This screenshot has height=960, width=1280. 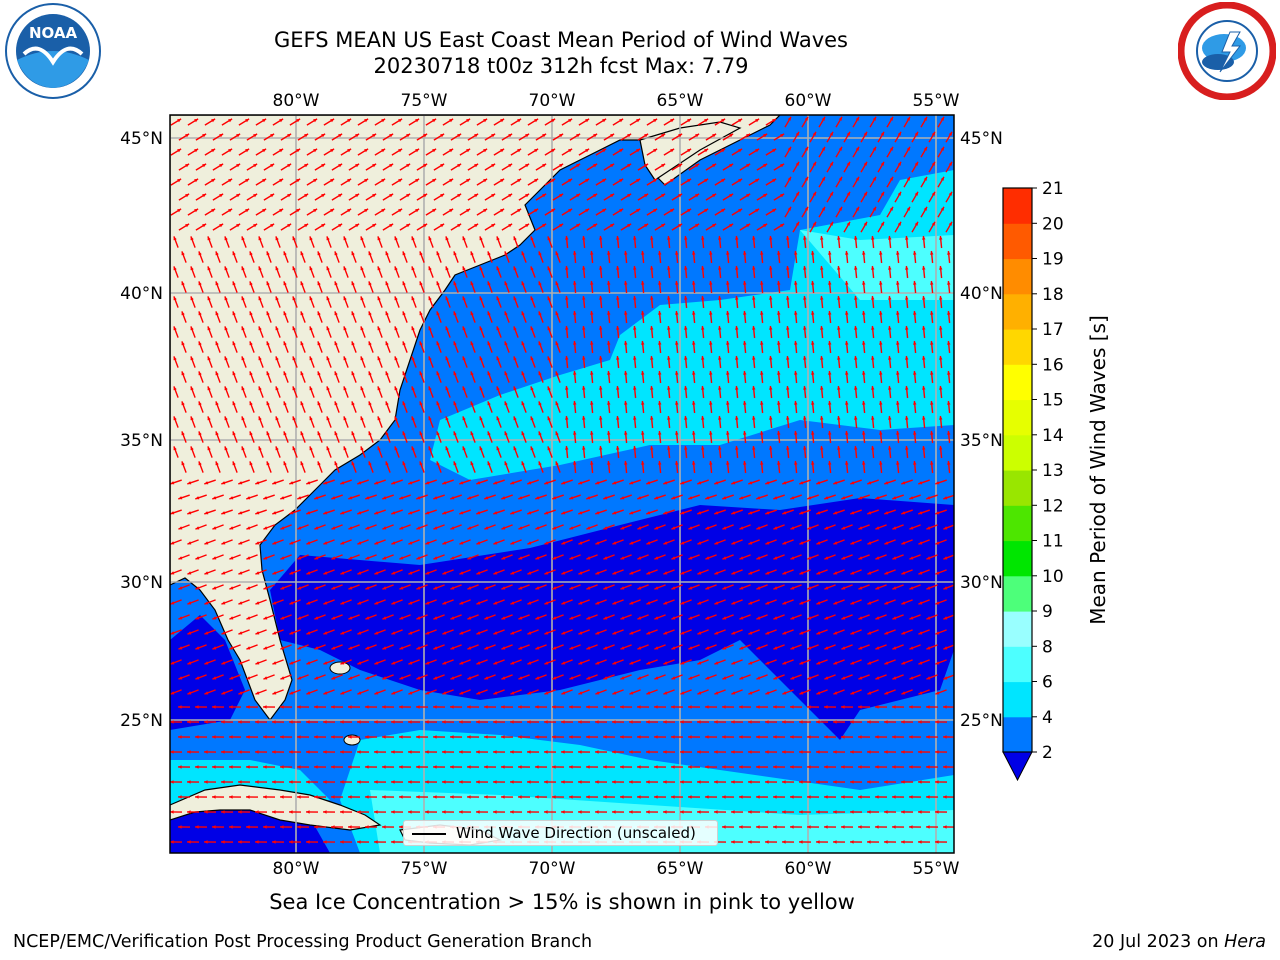 What do you see at coordinates (1048, 471) in the screenshot?
I see `colorbar-ticks: 2 4 6 8 9 10 11 12 13 14 15 16 17 18 19 20 21` at bounding box center [1048, 471].